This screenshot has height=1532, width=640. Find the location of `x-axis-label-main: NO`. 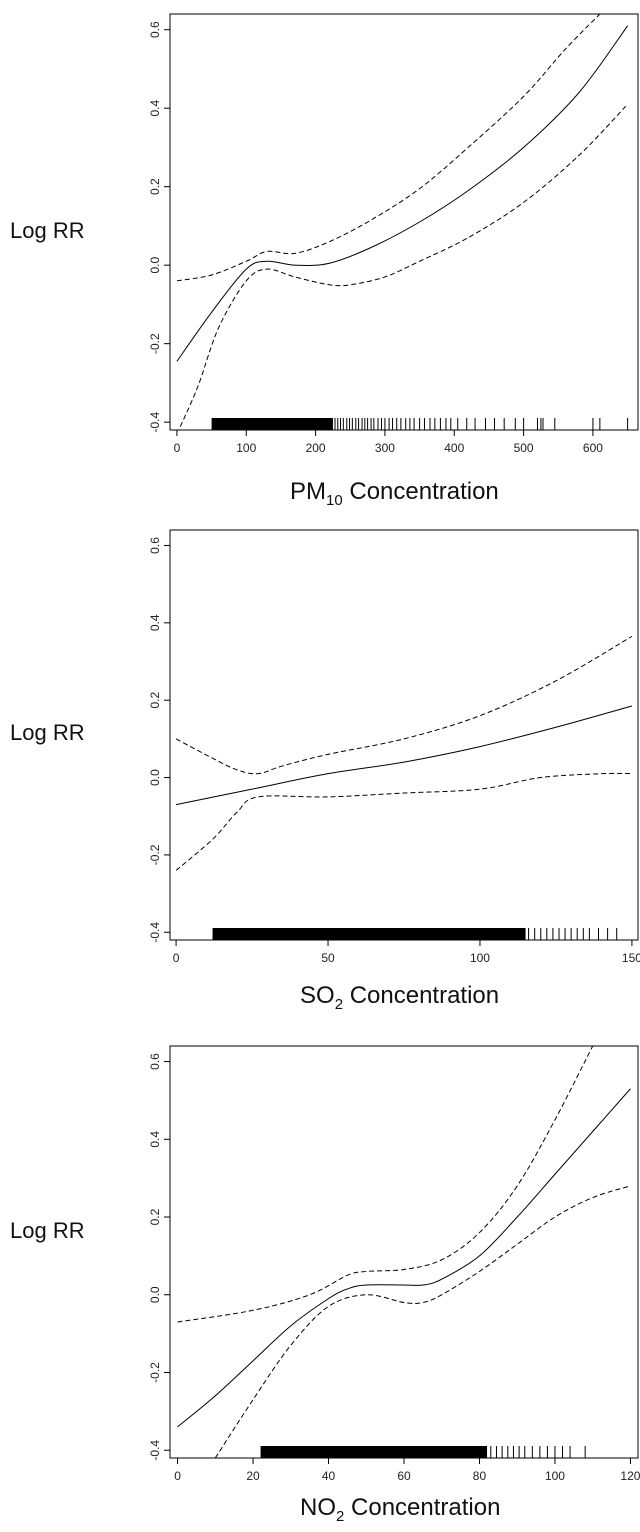

x-axis-label-main: NO is located at coordinates (318, 1507).